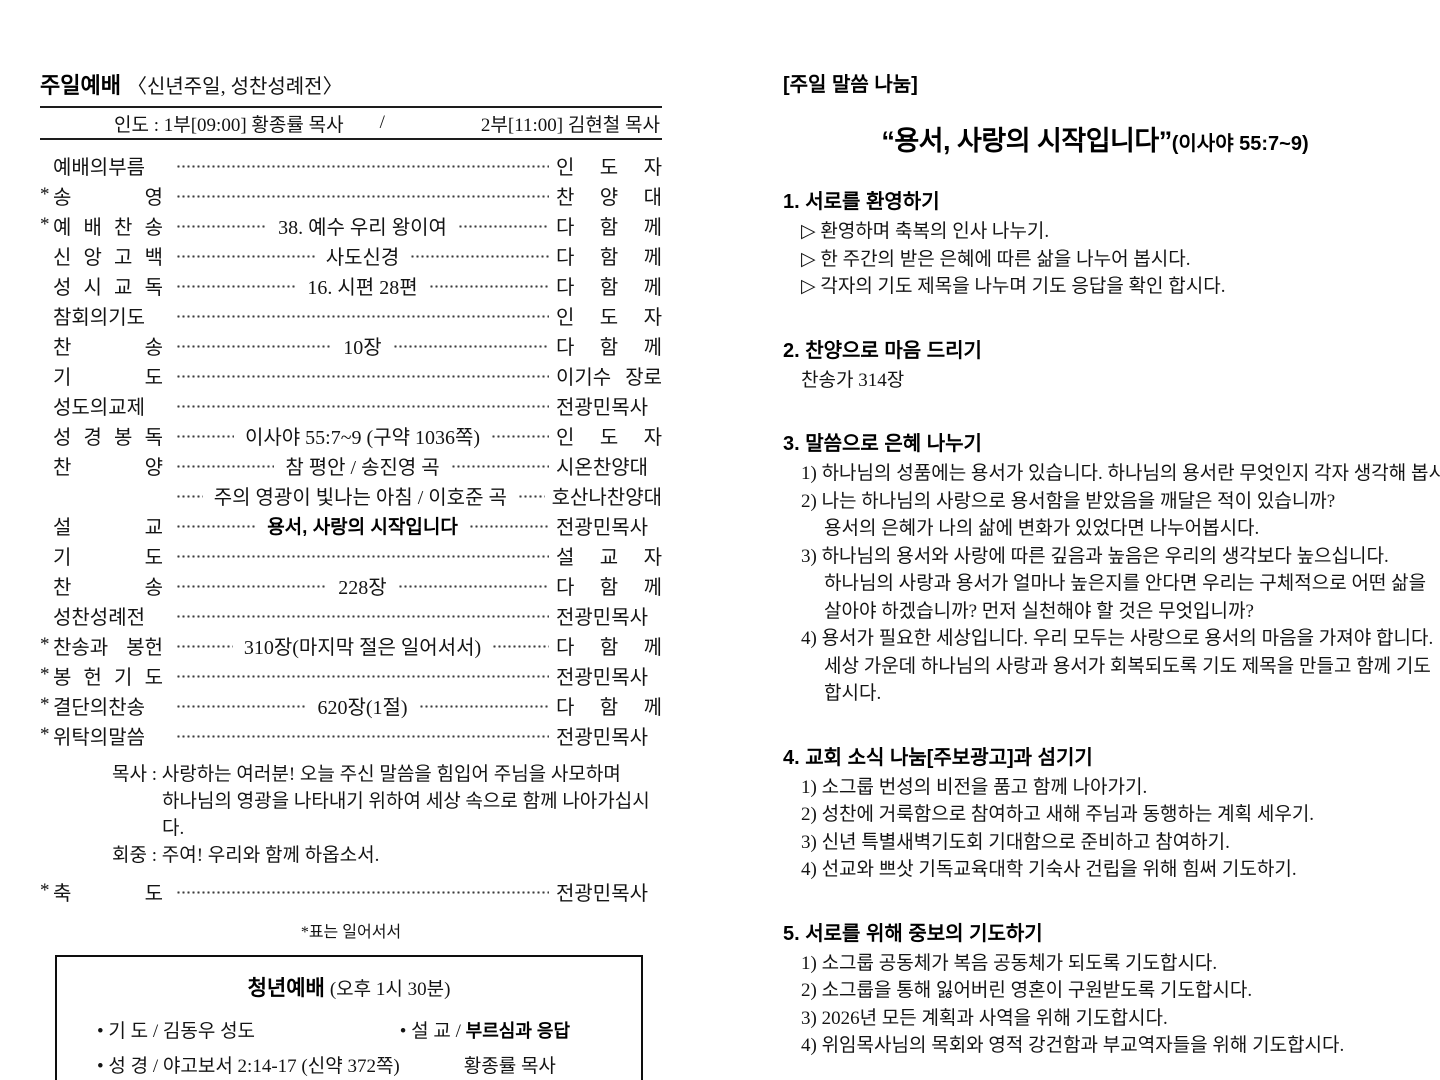 Image resolution: width=1440 pixels, height=1080 pixels. What do you see at coordinates (850, 85) in the screenshot?
I see `sharing-section-tag: [주일 말씀 나눔]` at bounding box center [850, 85].